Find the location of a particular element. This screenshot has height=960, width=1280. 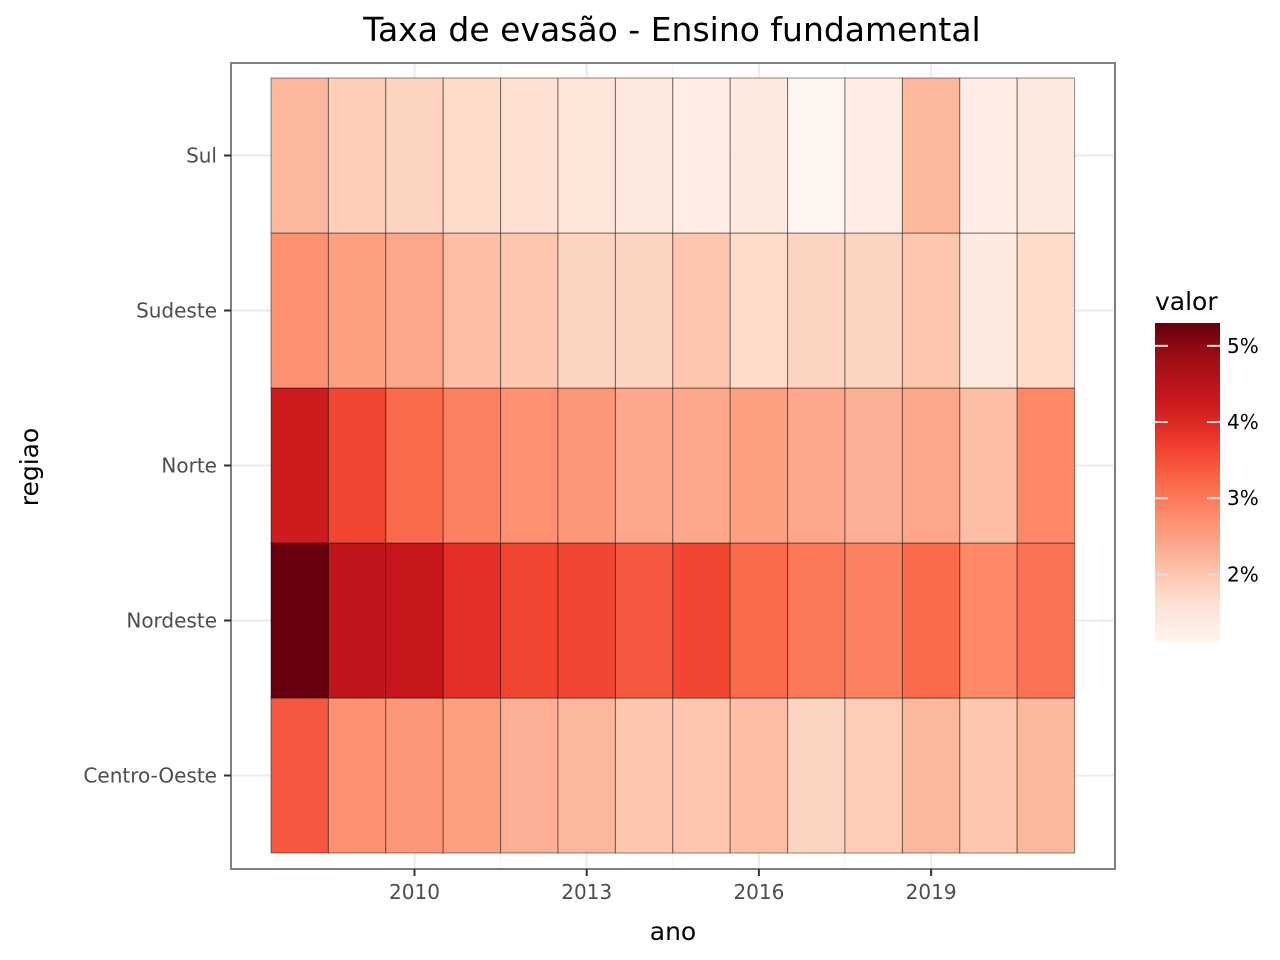

x-tick-label: 2010 is located at coordinates (414, 892).